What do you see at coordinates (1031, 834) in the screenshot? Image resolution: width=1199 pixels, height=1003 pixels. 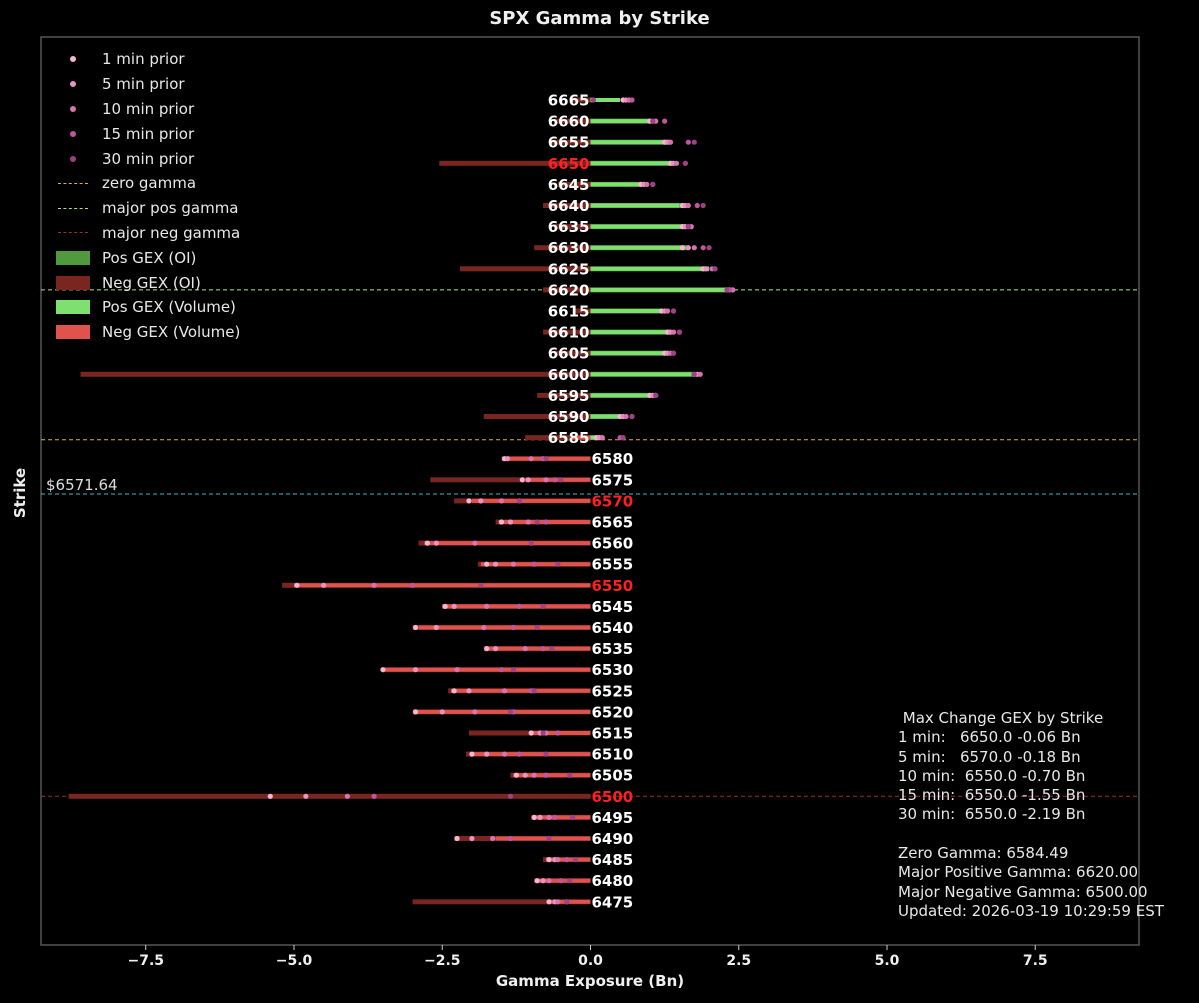 I see `stats-line` at bounding box center [1031, 834].